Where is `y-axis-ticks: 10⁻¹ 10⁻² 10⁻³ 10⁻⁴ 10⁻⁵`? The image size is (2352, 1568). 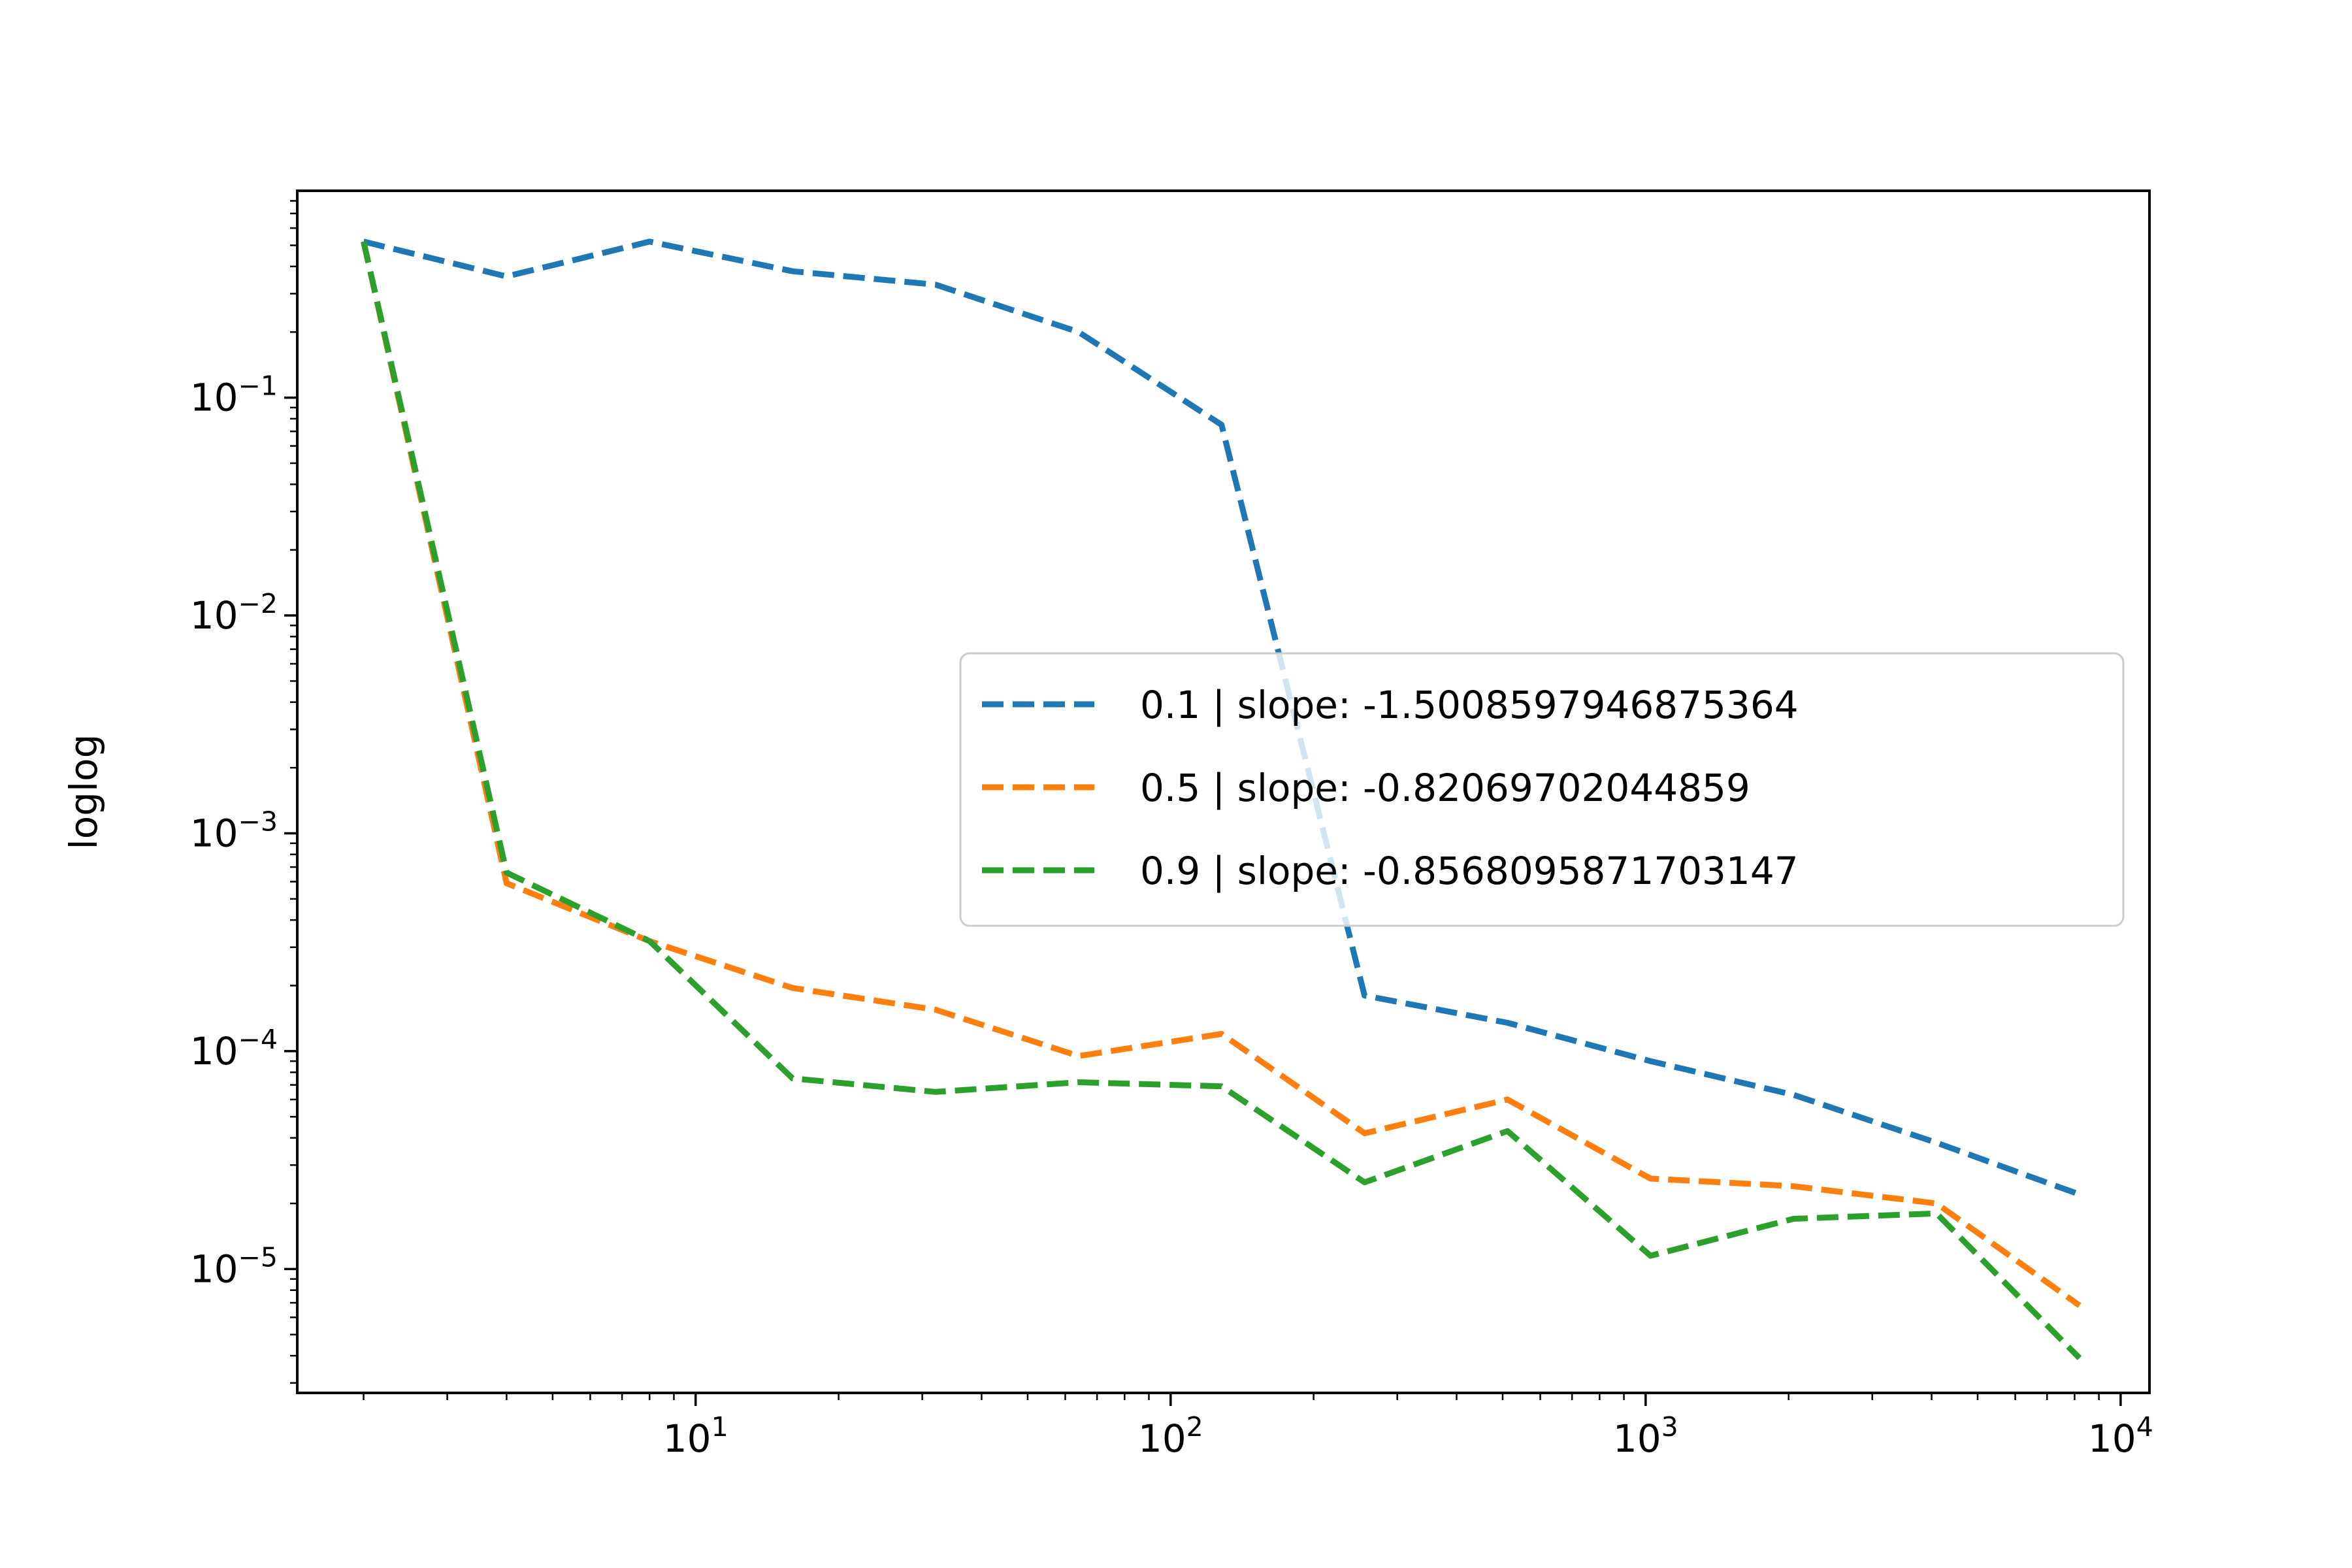 y-axis-ticks: 10⁻¹ 10⁻² 10⁻³ 10⁻⁴ 10⁻⁵ is located at coordinates (243, 792).